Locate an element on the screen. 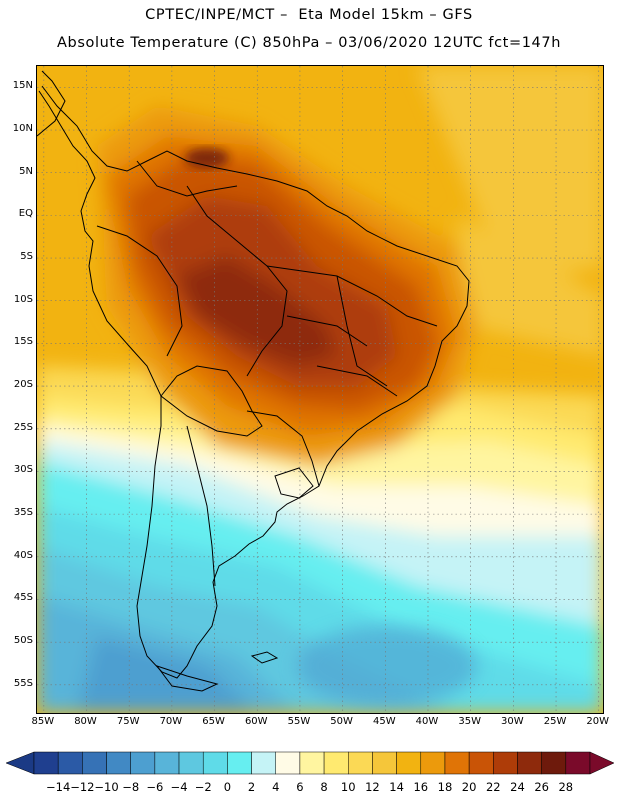 Image resolution: width=618 pixels, height=800 pixels. lon-tick-label: 55W is located at coordinates (299, 721).